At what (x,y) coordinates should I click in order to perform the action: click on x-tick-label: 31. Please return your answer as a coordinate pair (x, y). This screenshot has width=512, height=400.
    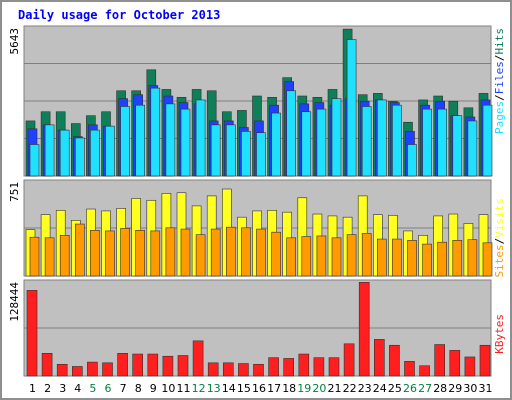
    Looking at the image, I should click on (486, 388).